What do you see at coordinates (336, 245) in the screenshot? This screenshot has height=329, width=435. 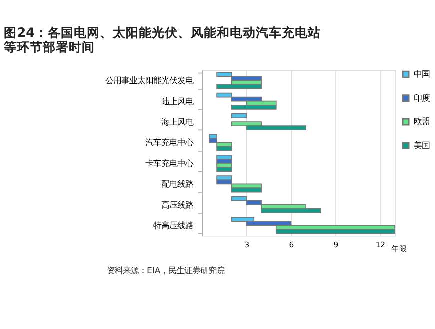 I see `x-tick-label: 9` at bounding box center [336, 245].